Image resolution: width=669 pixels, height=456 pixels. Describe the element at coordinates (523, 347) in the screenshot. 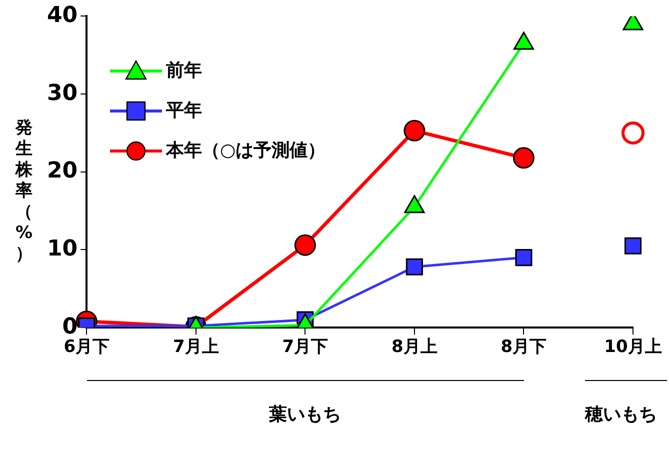

I see `x-tick-label: 8月下` at that location.